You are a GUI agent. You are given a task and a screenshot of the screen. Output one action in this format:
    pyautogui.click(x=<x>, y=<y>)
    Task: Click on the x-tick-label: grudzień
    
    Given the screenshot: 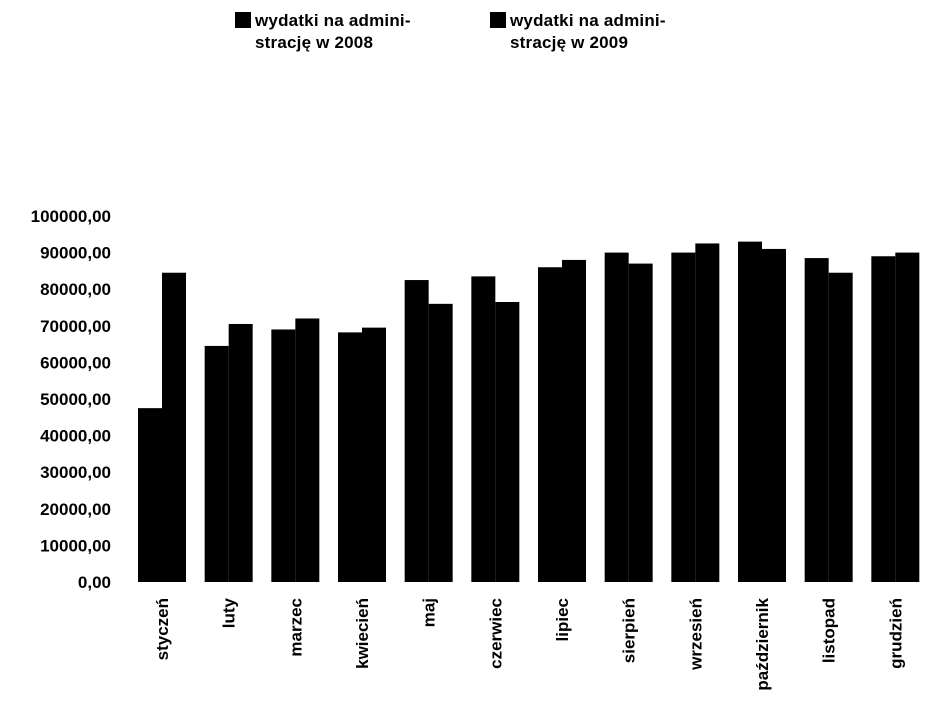 What is the action you would take?
    pyautogui.click(x=895, y=633)
    